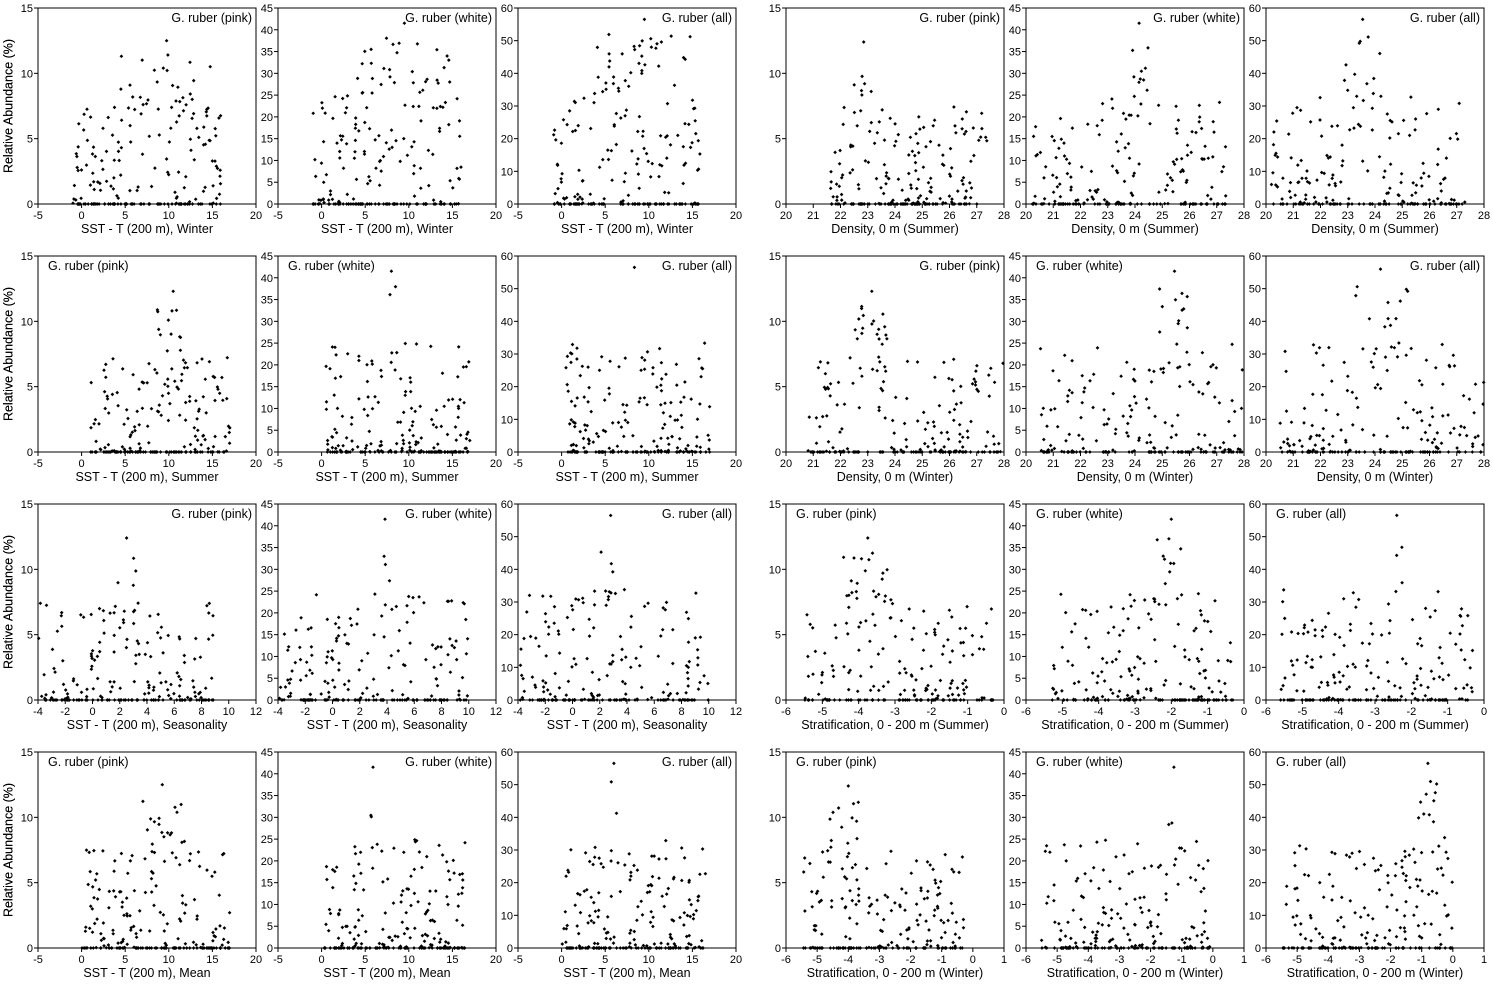  What do you see at coordinates (211, 18) in the screenshot?
I see `panel-title: G. ruber (pink)` at bounding box center [211, 18].